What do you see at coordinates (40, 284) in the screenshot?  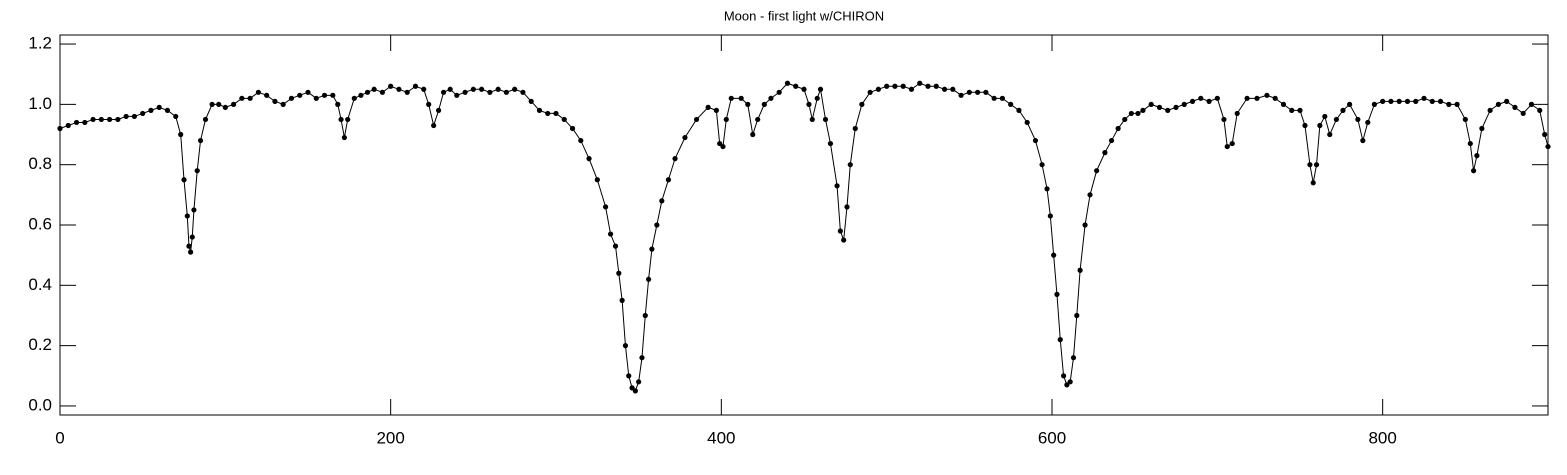 I see `y-tick-label: 0.4` at bounding box center [40, 284].